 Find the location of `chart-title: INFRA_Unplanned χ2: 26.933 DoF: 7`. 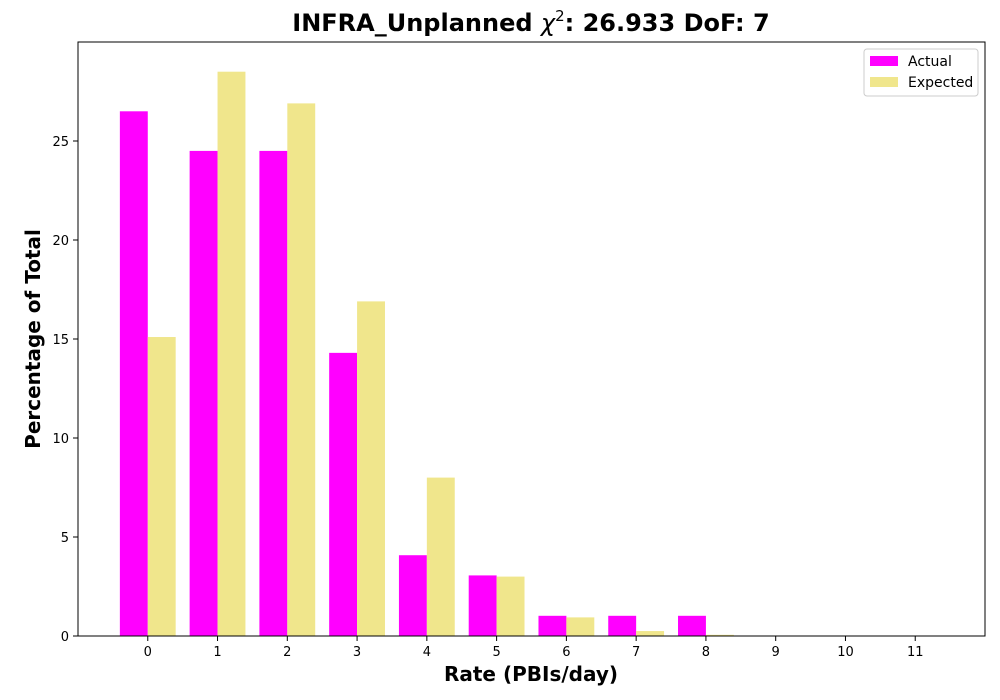

chart-title: INFRA_Unplanned χ2: 26.933 DoF: 7 is located at coordinates (530, 22).